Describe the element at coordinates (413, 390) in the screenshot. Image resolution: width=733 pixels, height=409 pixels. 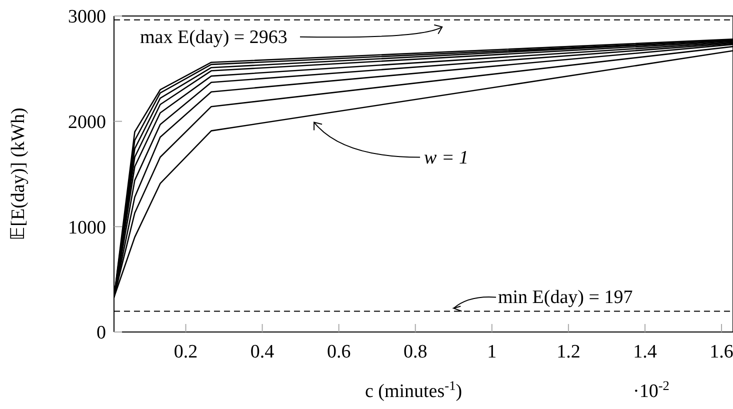
I see `x-axis-title: c (minutes$^{-1}$)` at that location.